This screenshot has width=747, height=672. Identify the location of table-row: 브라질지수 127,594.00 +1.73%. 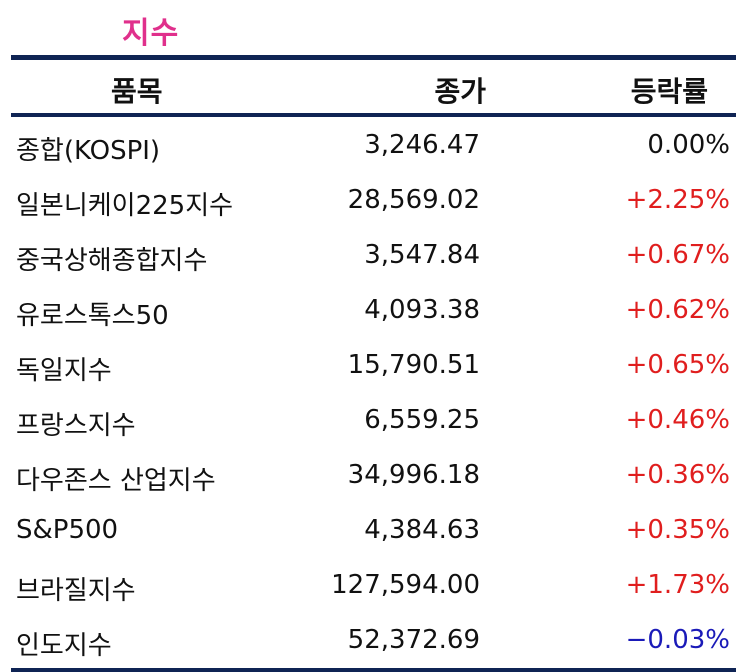
(373, 585).